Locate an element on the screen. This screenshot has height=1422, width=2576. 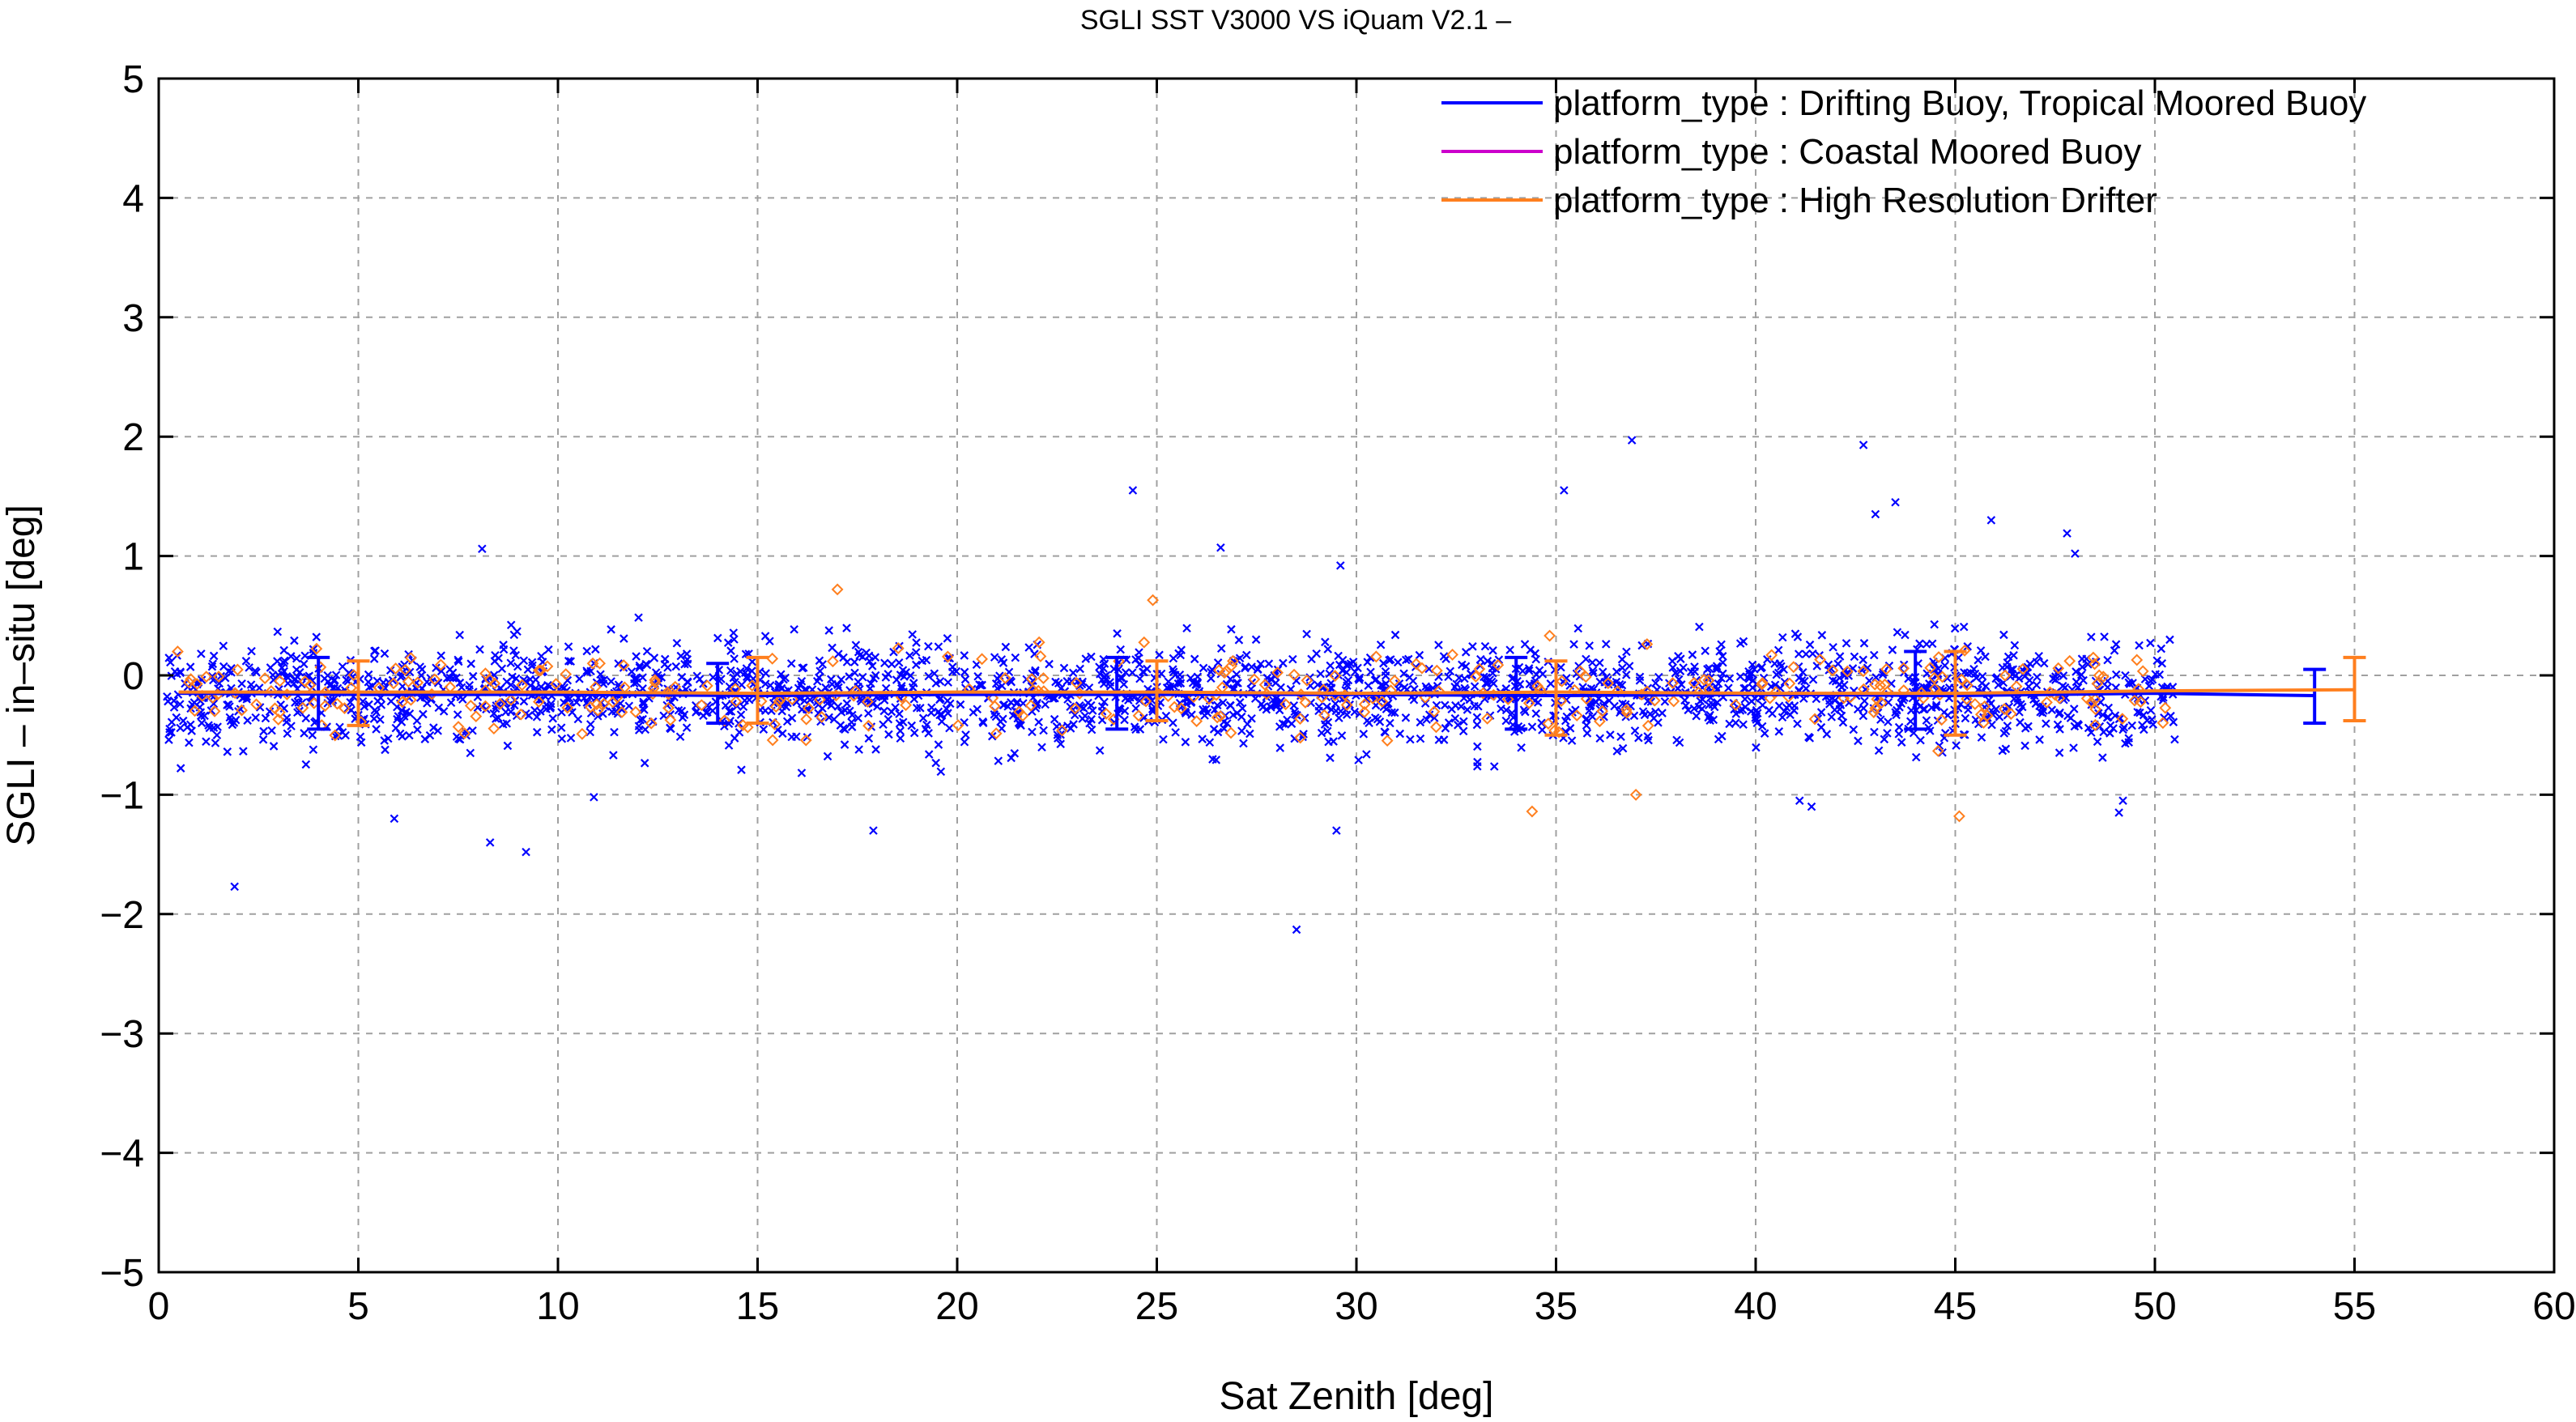
x-tick-label: 40 is located at coordinates (1755, 1306).